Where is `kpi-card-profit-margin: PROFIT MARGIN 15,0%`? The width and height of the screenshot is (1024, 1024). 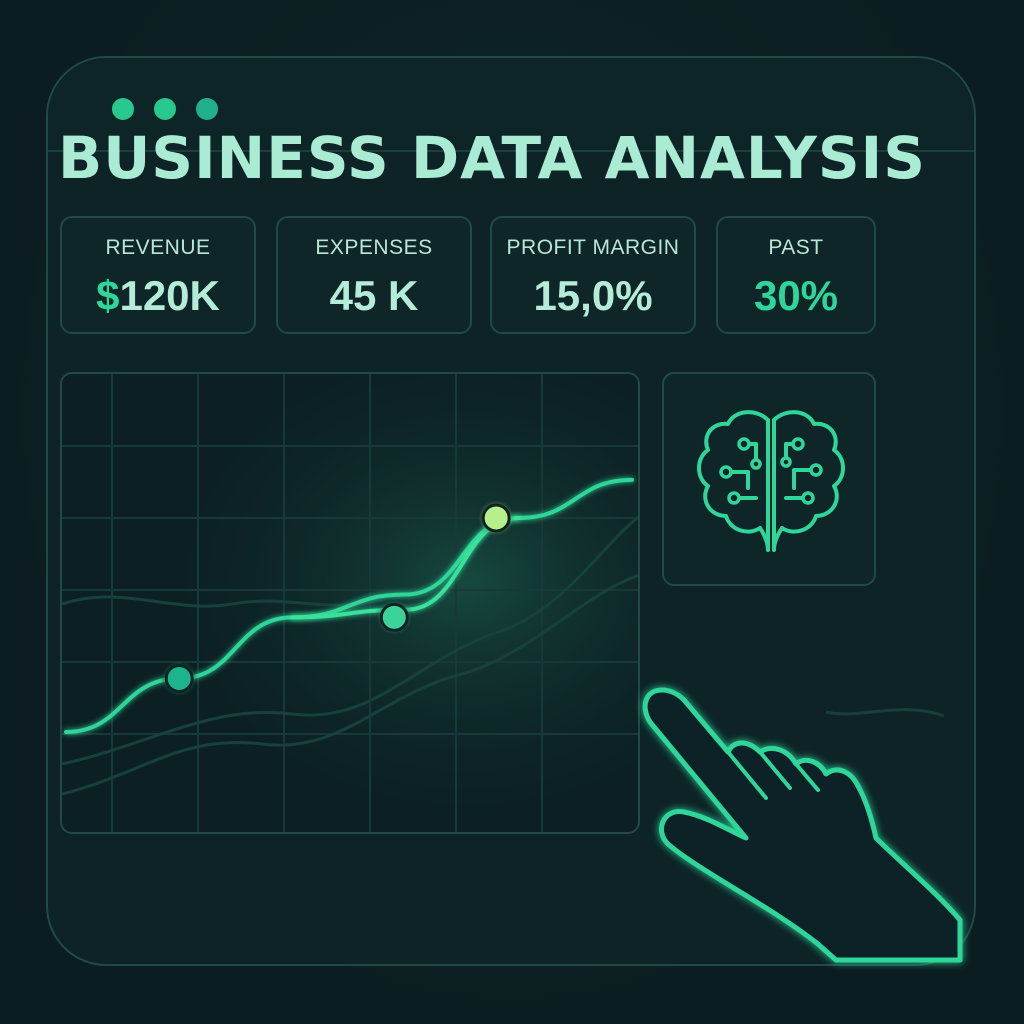 kpi-card-profit-margin: PROFIT MARGIN 15,0% is located at coordinates (593, 275).